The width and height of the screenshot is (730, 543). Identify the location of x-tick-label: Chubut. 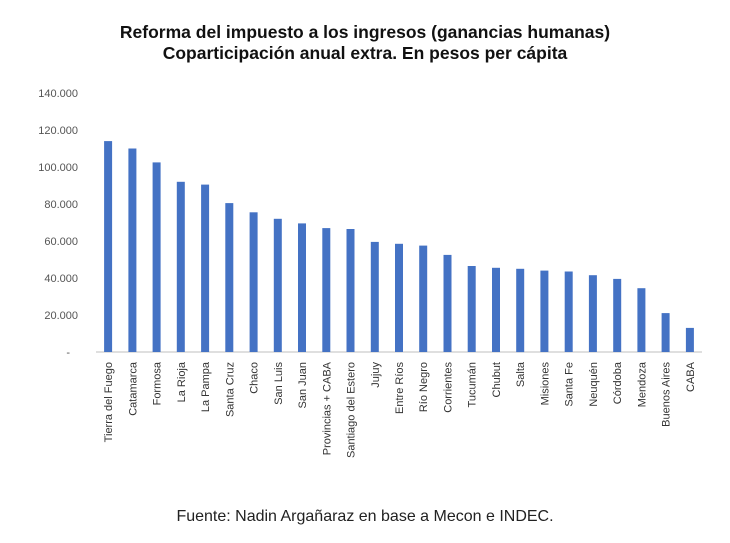
(497, 379).